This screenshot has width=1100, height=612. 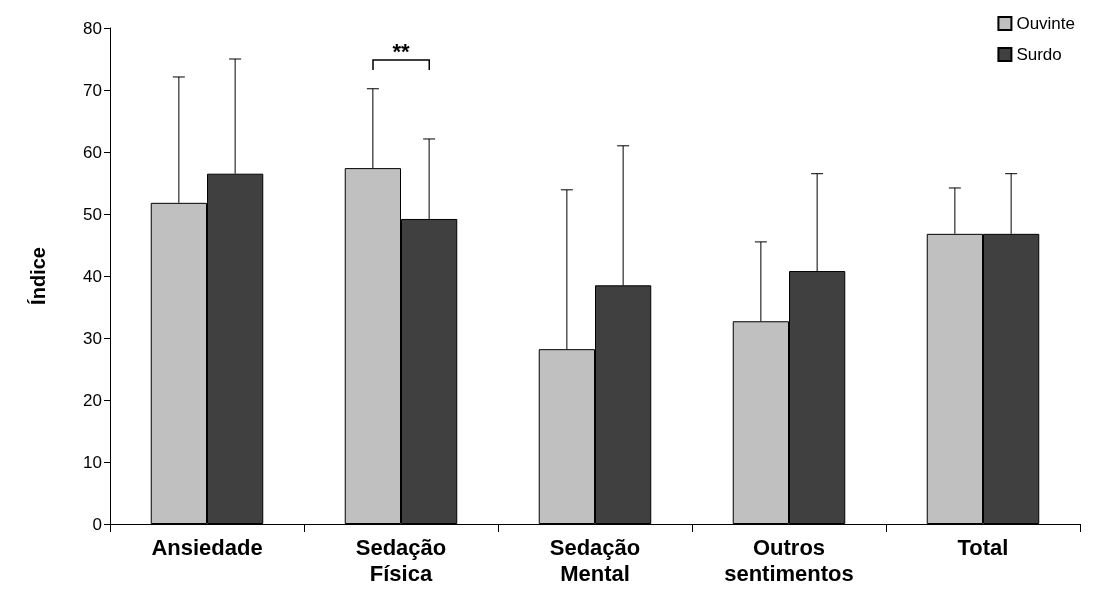 What do you see at coordinates (92, 90) in the screenshot?
I see `y-tick-label: 70` at bounding box center [92, 90].